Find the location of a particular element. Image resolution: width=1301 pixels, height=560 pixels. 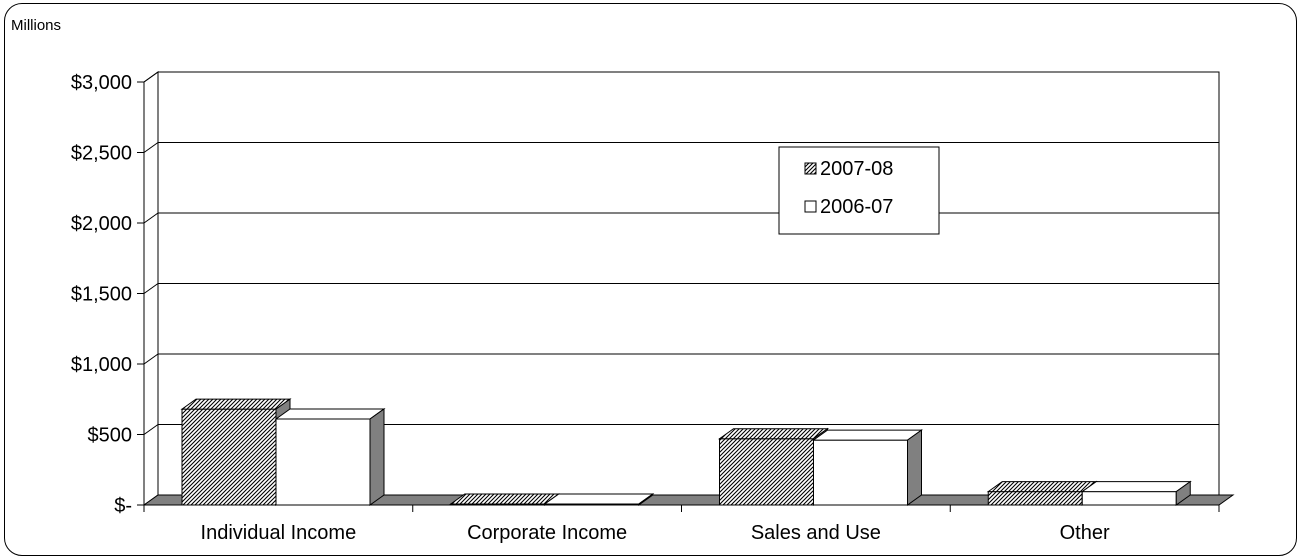

x-tick-label: Other is located at coordinates (1085, 533).